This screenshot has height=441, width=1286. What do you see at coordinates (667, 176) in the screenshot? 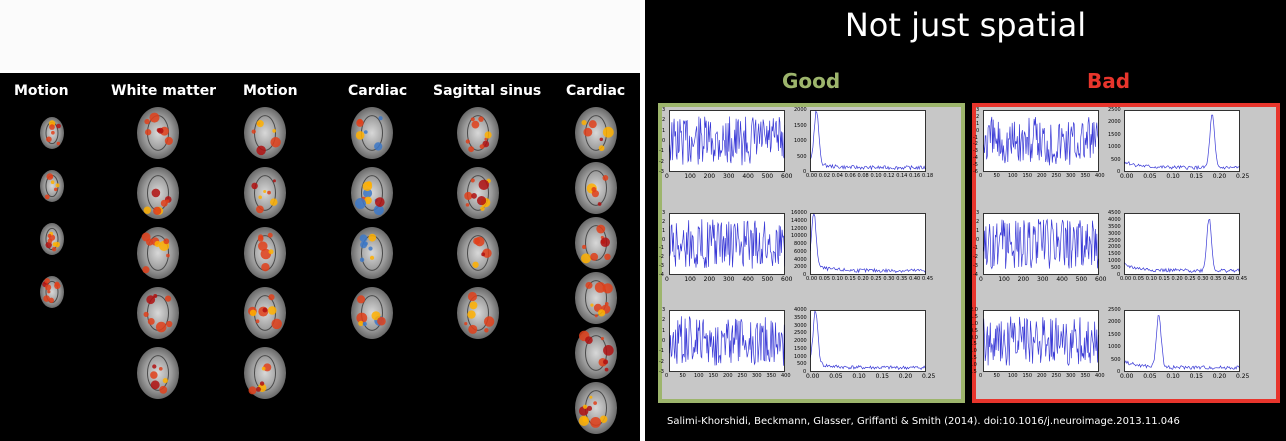
I see `x-tick-label: 0` at bounding box center [667, 176].